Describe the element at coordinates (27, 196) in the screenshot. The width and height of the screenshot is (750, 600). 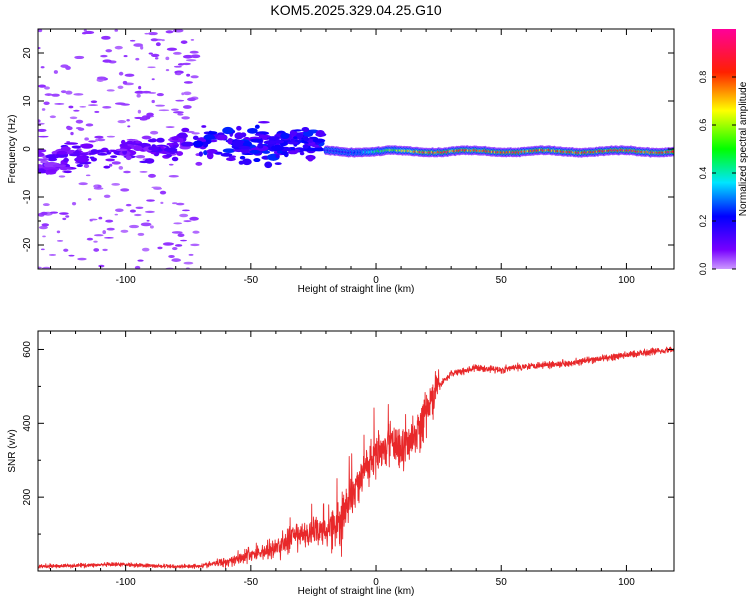
I see `spectrogram-ytick-label: -10` at that location.